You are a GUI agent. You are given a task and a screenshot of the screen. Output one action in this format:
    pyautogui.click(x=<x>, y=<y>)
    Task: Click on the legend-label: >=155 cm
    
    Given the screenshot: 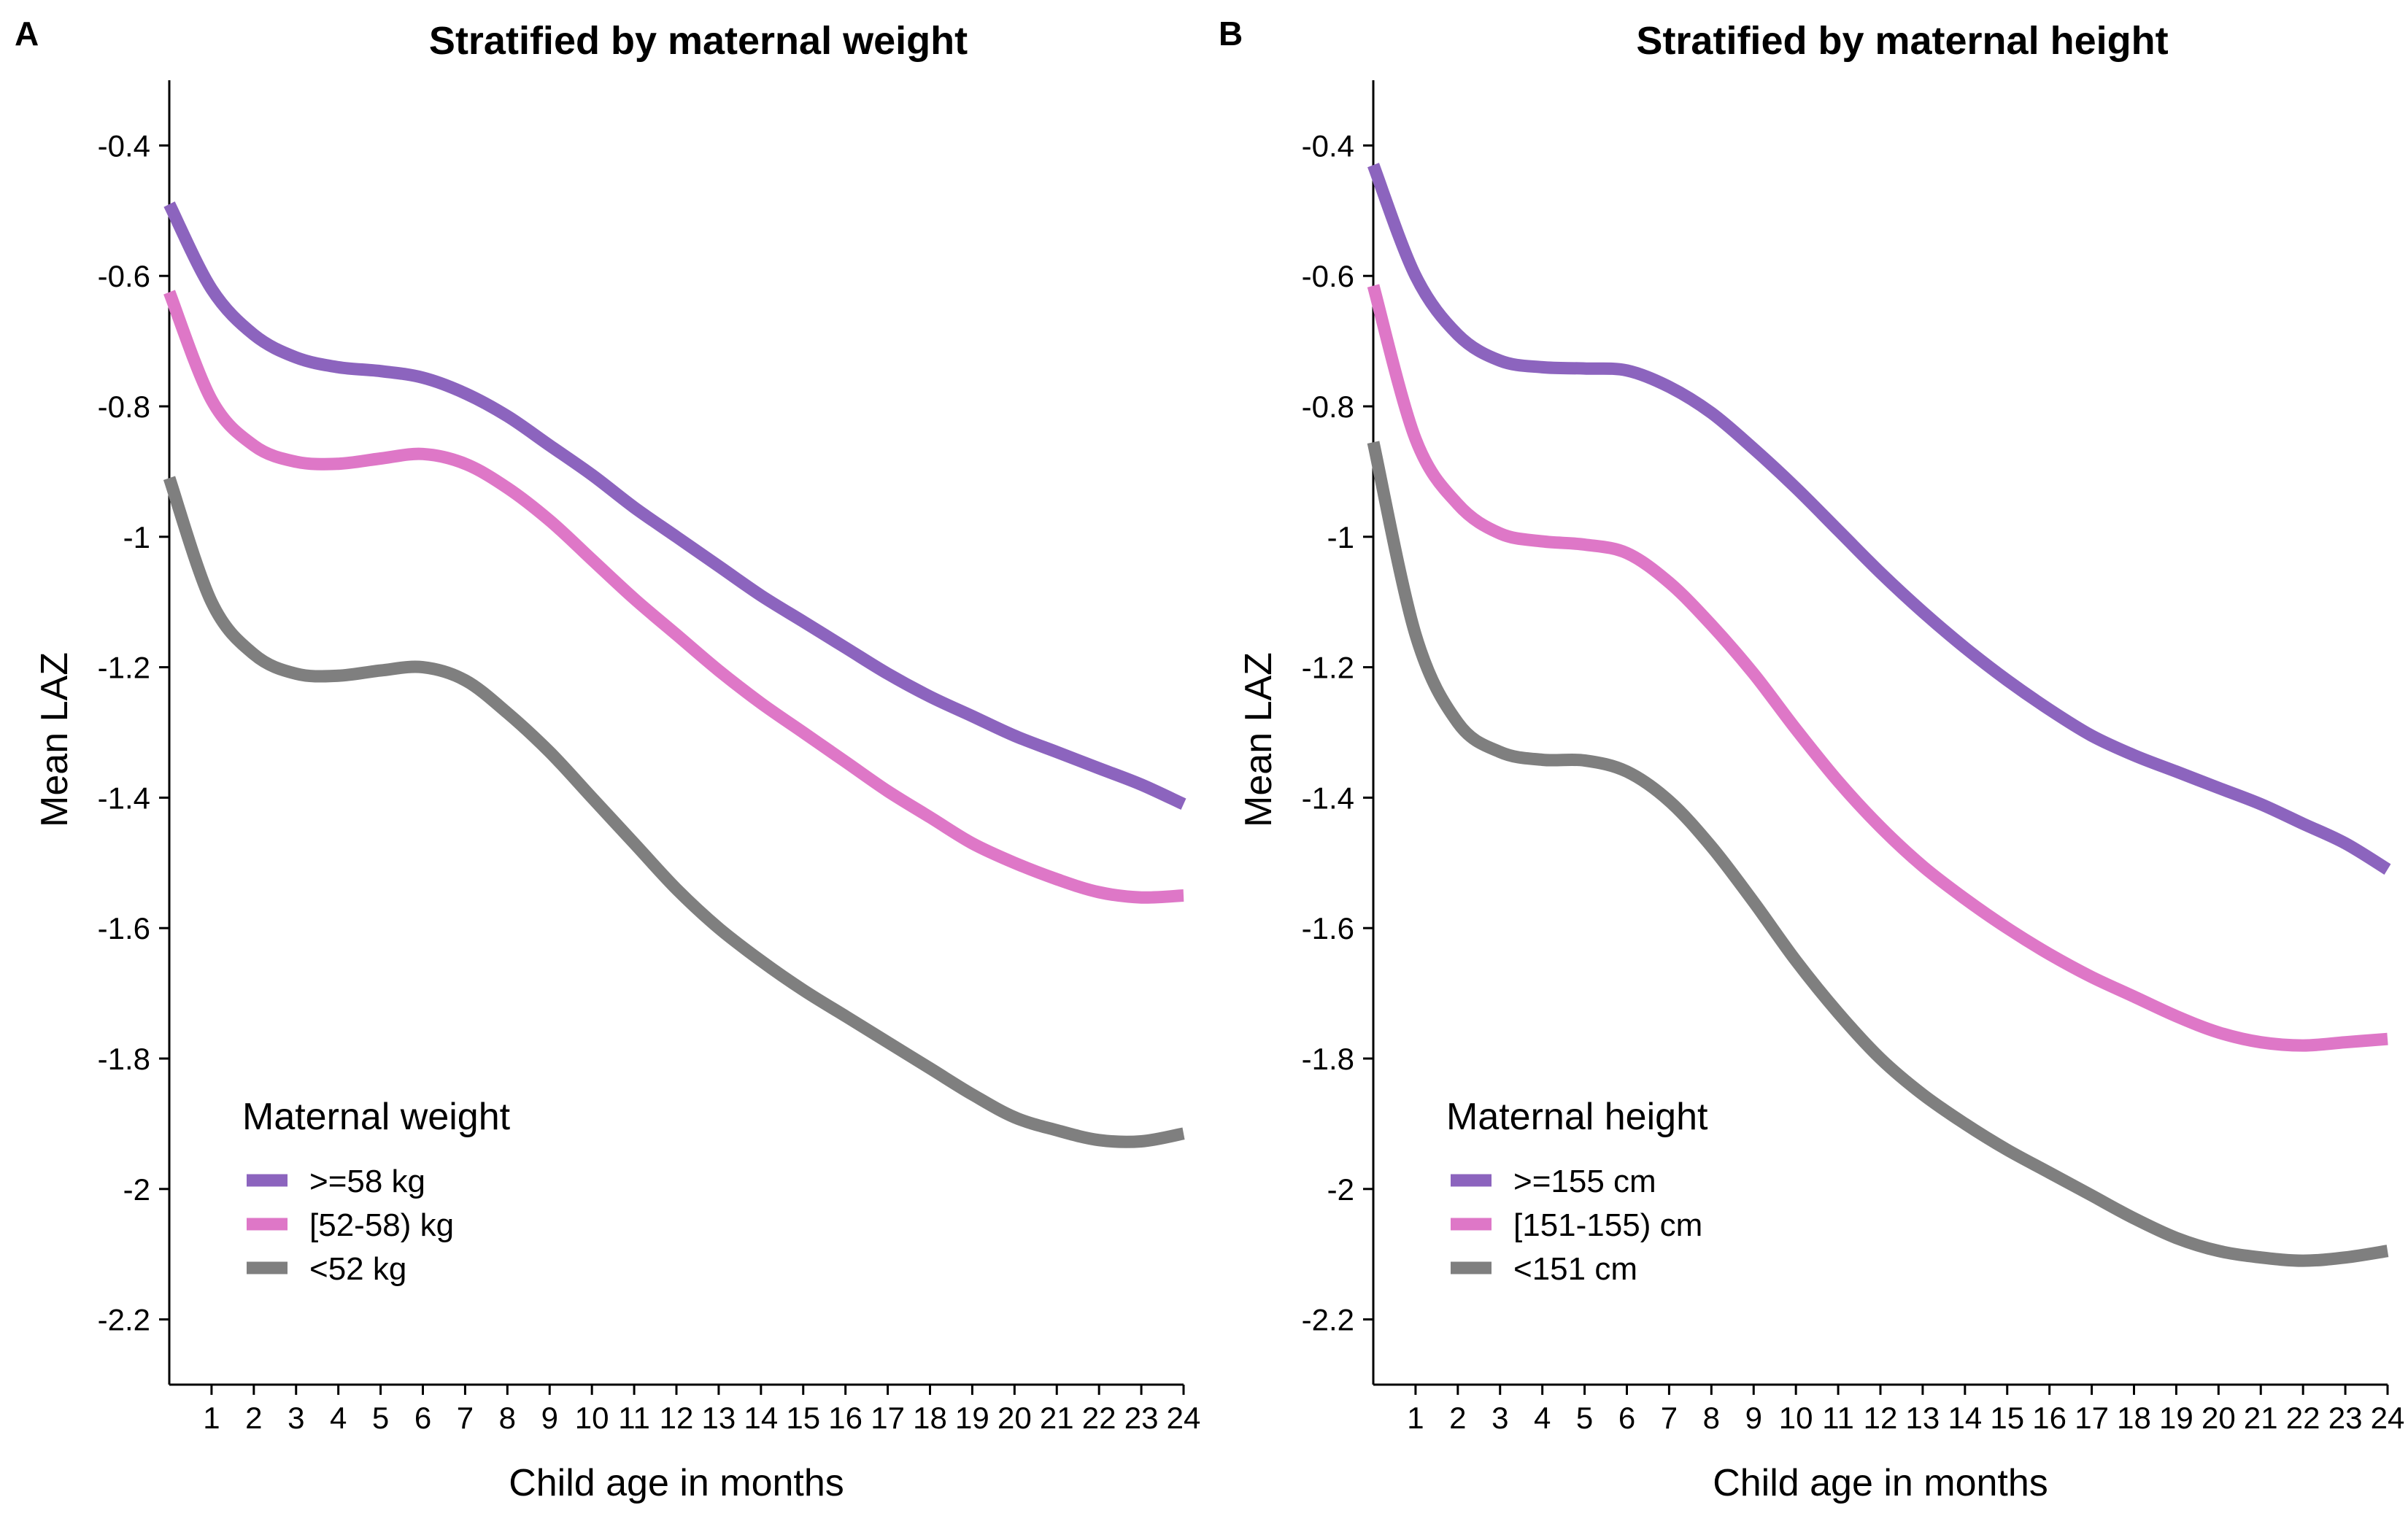 What is the action you would take?
    pyautogui.click(x=1584, y=1182)
    